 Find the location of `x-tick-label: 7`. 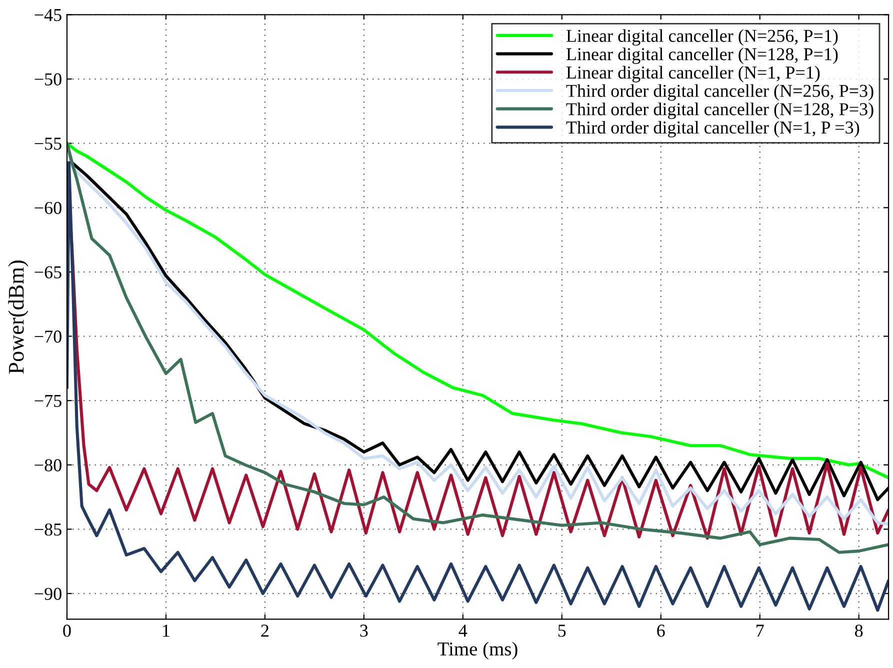

x-tick-label: 7 is located at coordinates (760, 630).